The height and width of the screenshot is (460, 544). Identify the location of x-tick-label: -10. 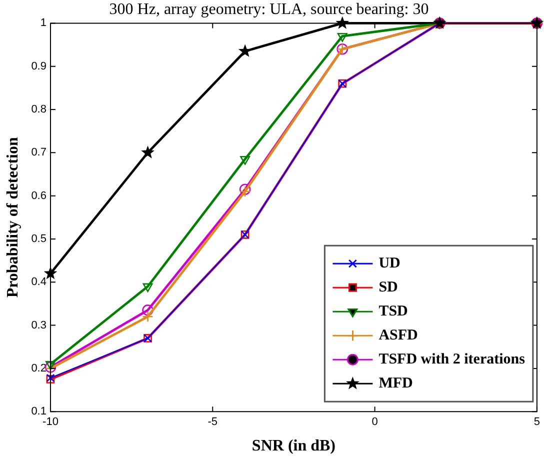
(50, 422).